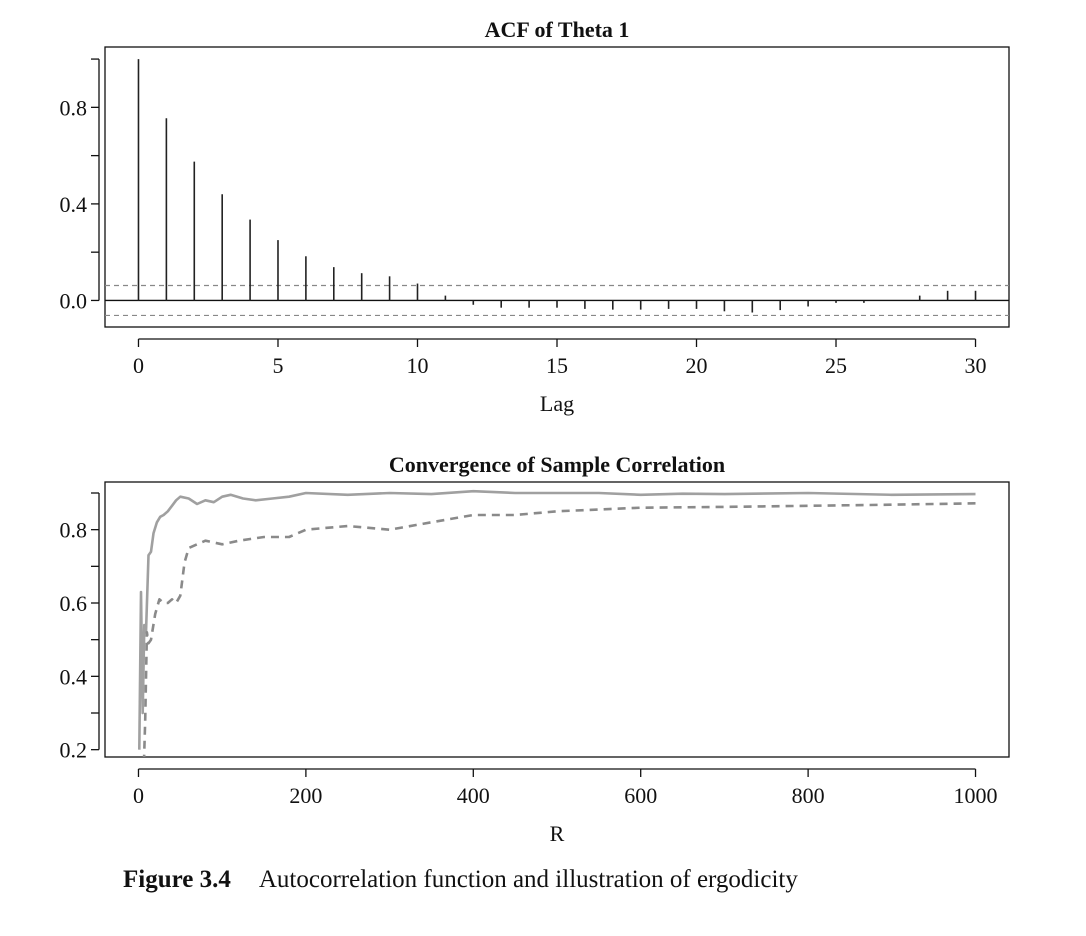 The width and height of the screenshot is (1086, 936). What do you see at coordinates (277, 365) in the screenshot?
I see `x-tick-label: 5` at bounding box center [277, 365].